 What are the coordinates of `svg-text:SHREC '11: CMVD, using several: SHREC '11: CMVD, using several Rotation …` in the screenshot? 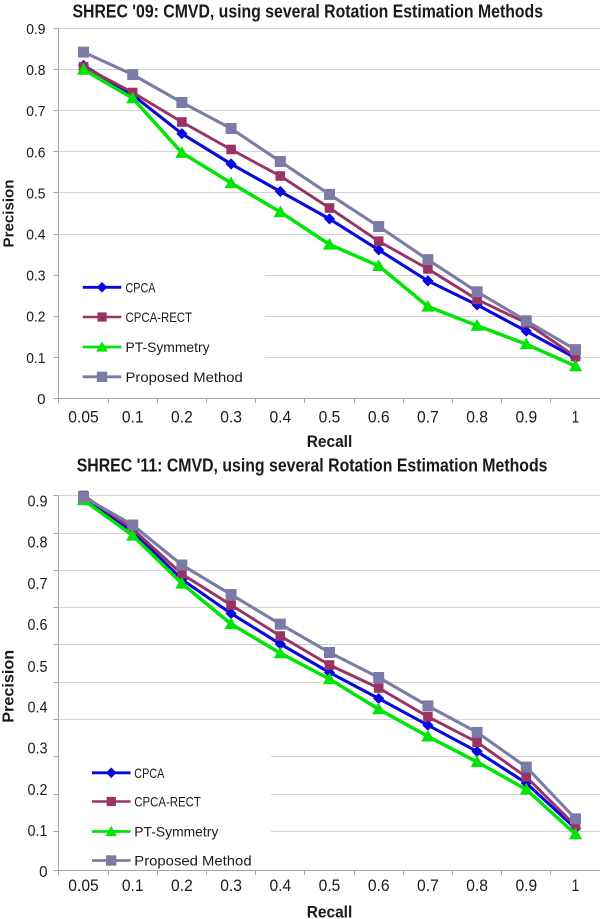 It's located at (312, 466).